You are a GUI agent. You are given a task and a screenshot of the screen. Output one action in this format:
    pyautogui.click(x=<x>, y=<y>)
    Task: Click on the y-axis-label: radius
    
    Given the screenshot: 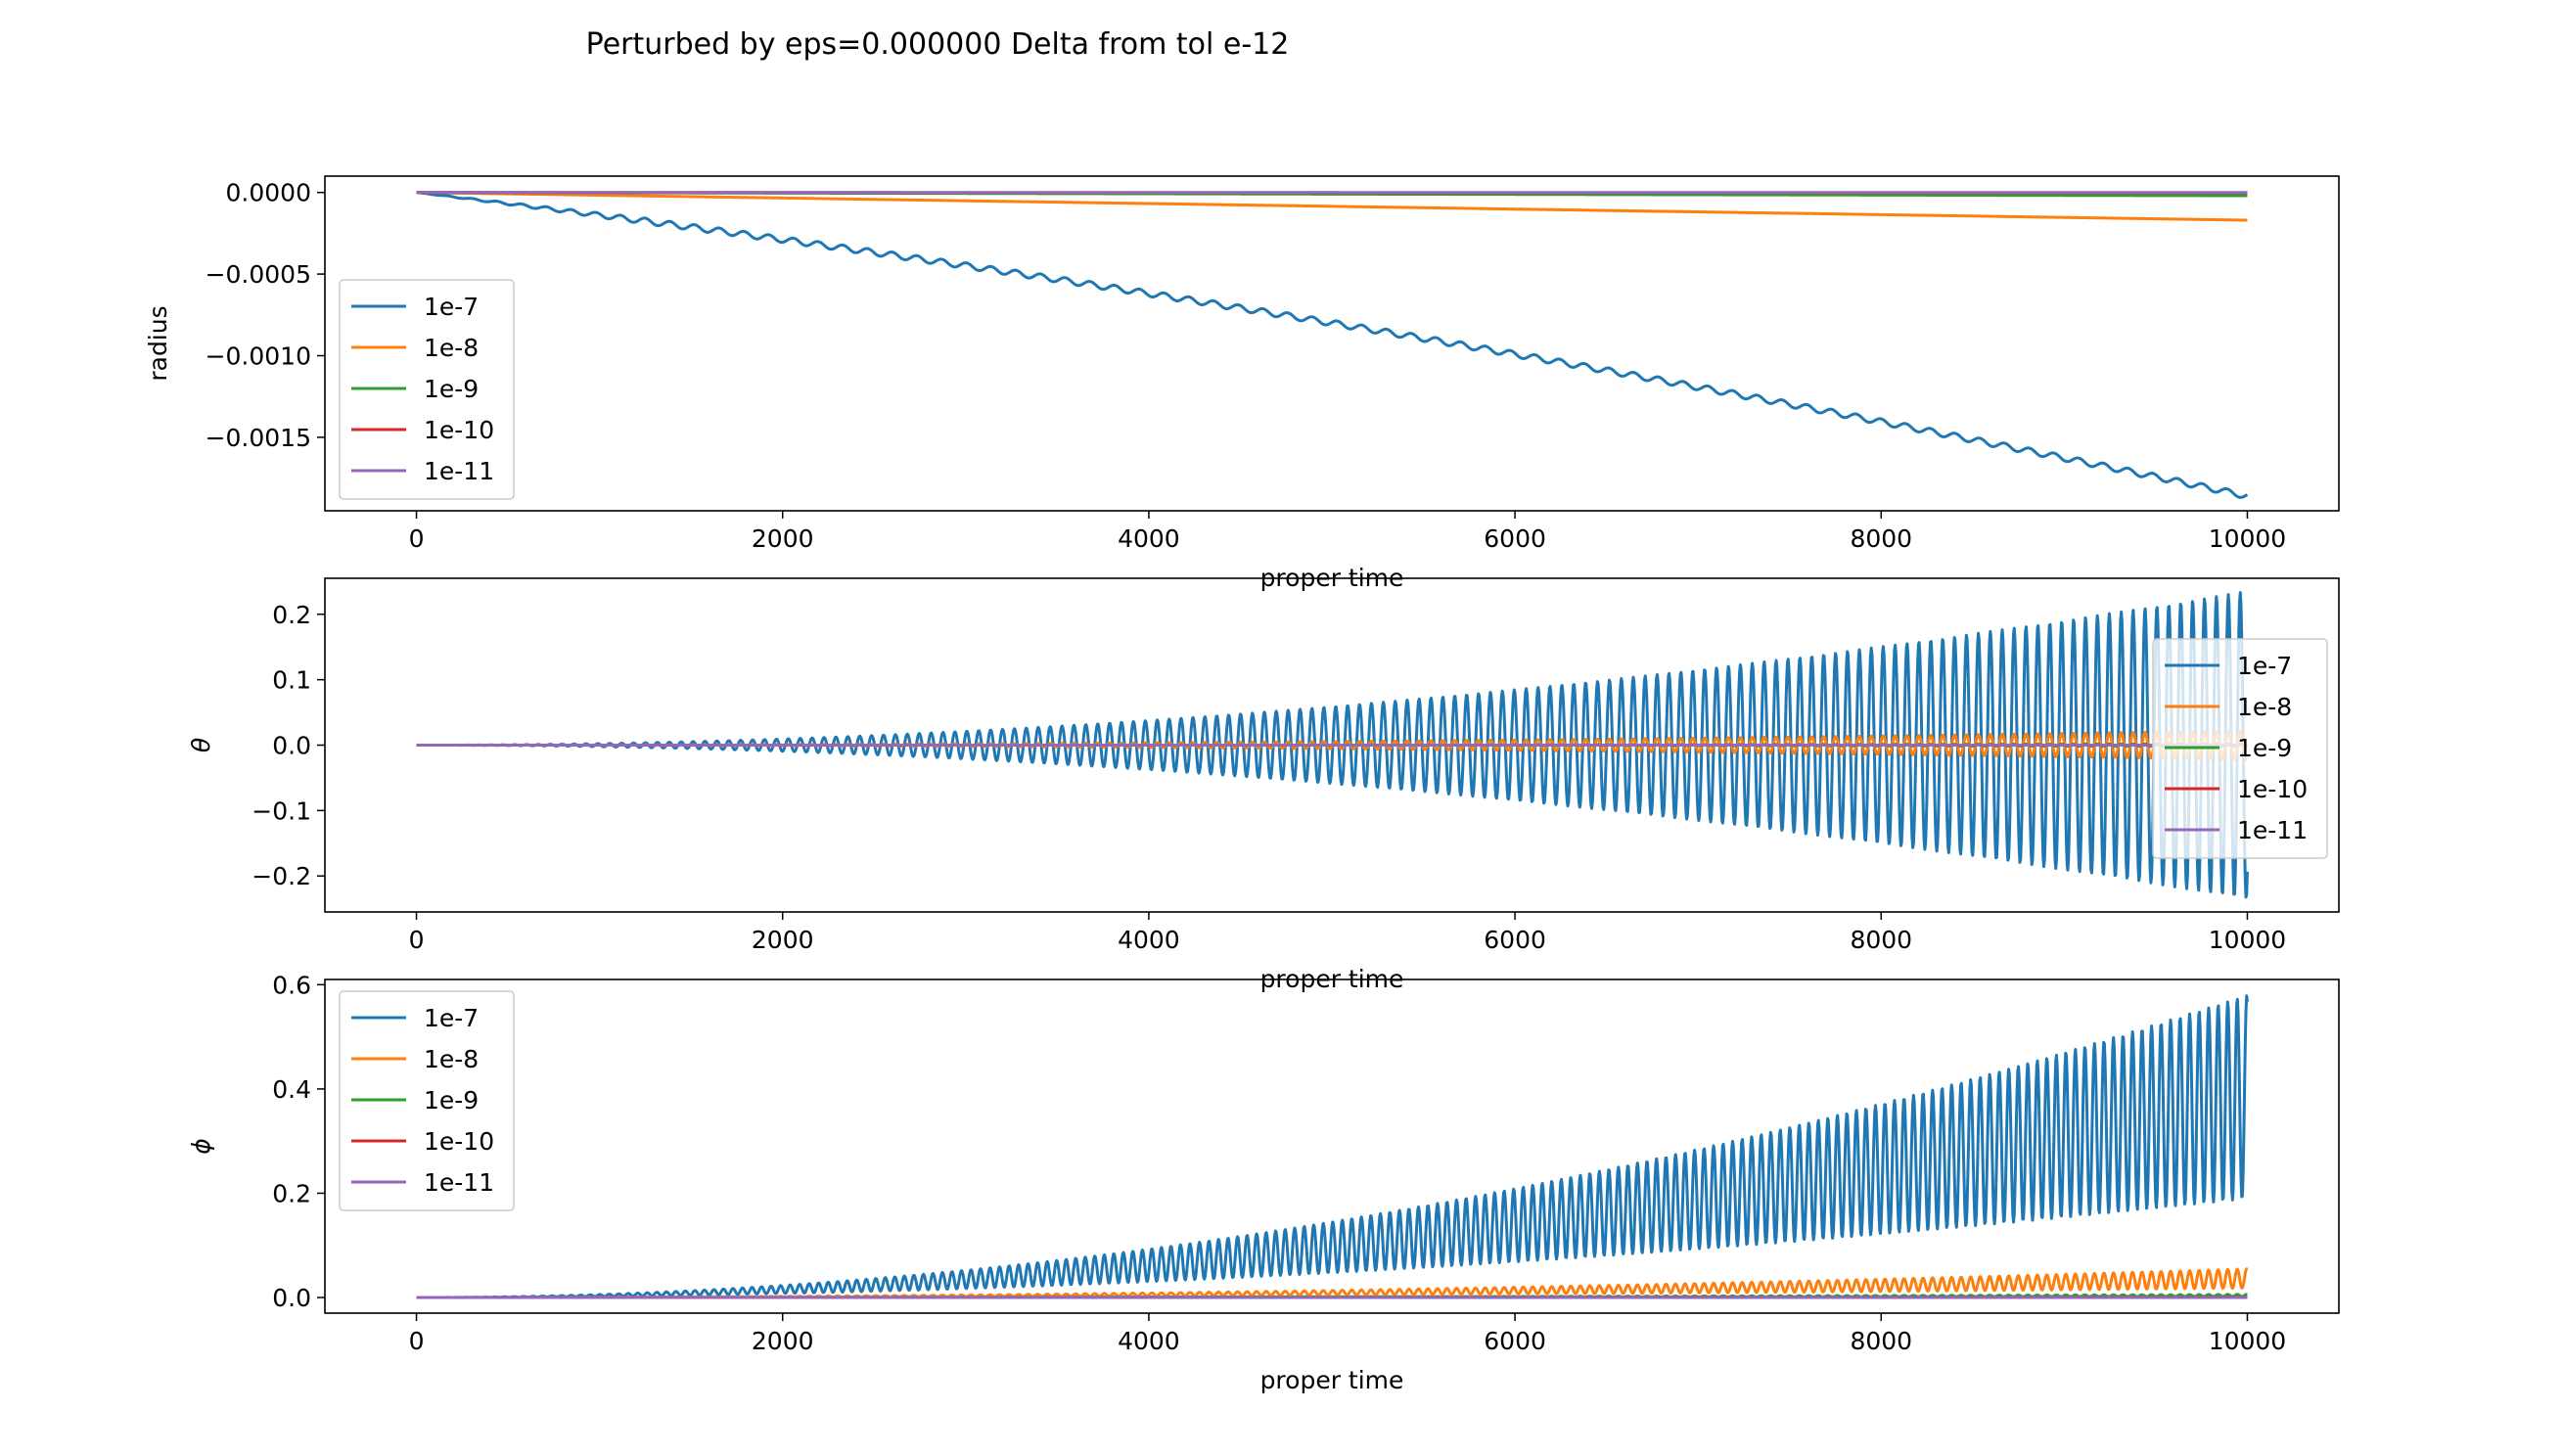 What is the action you would take?
    pyautogui.click(x=158, y=343)
    